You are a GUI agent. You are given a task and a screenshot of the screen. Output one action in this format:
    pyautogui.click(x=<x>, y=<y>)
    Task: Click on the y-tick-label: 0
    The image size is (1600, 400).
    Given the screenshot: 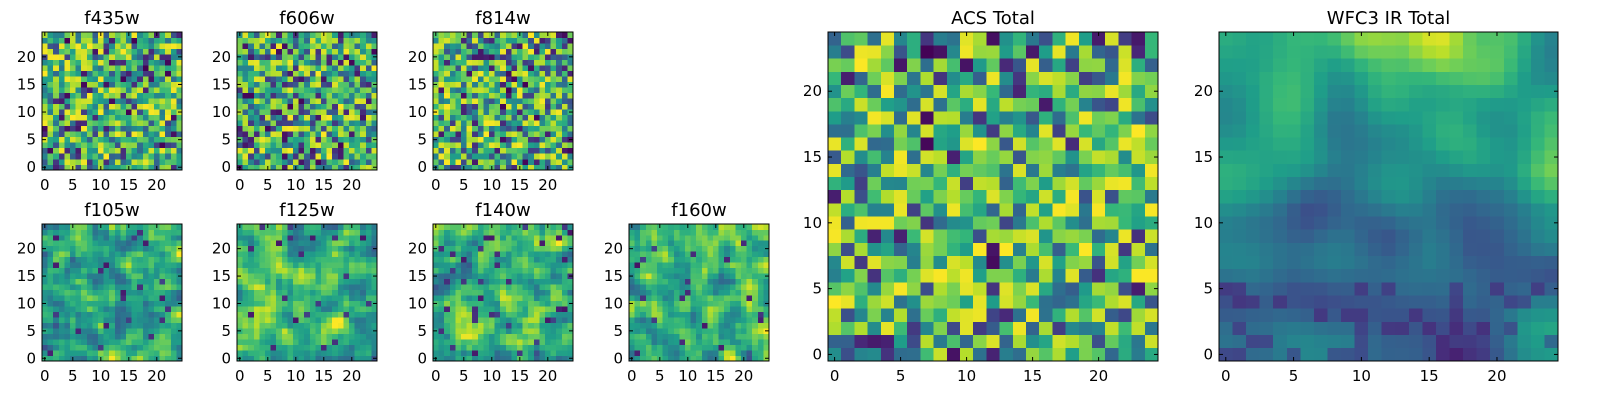 What is the action you would take?
    pyautogui.click(x=226, y=167)
    